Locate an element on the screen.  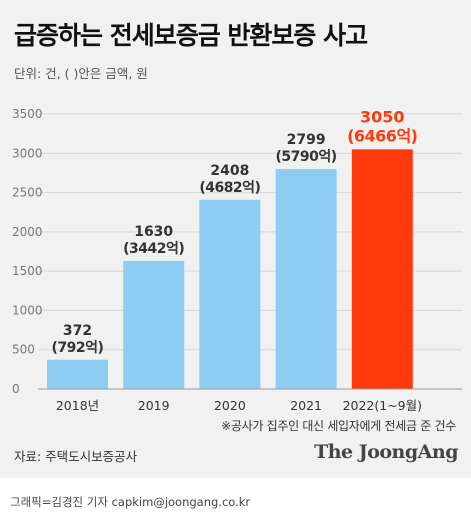
amount-label: (792억) is located at coordinates (78, 348).